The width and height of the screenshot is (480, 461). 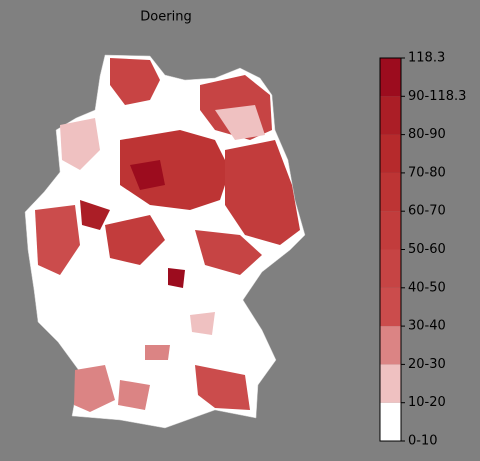 I want to click on colorbar-tick-label: 40-50, so click(x=427, y=287).